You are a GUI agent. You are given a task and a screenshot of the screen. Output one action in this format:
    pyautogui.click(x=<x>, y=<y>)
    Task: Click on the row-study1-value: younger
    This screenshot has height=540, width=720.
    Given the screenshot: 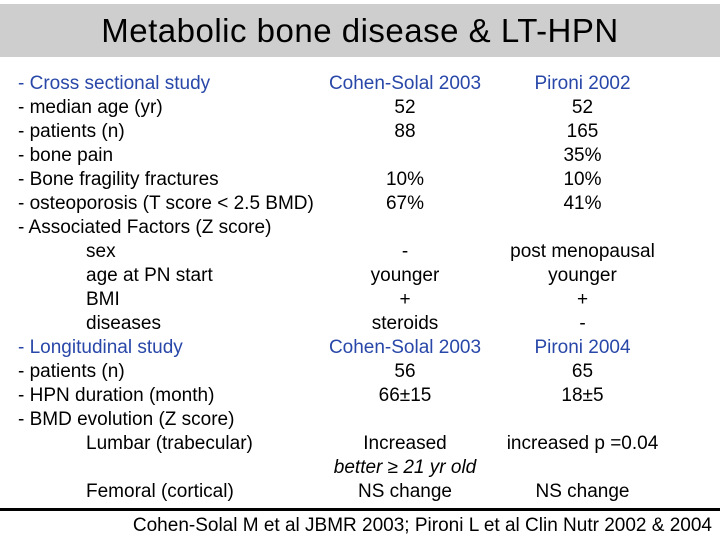 What is the action you would take?
    pyautogui.click(x=405, y=276)
    